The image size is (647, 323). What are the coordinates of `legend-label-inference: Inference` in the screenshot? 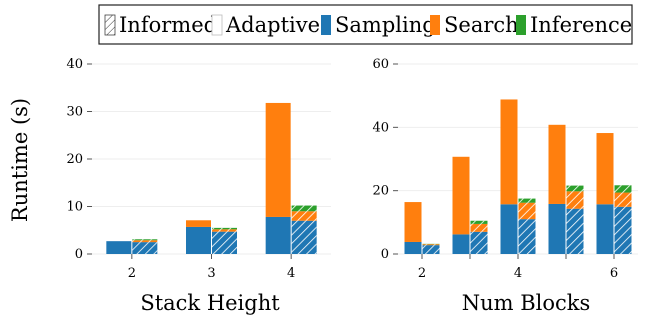 It's located at (581, 25).